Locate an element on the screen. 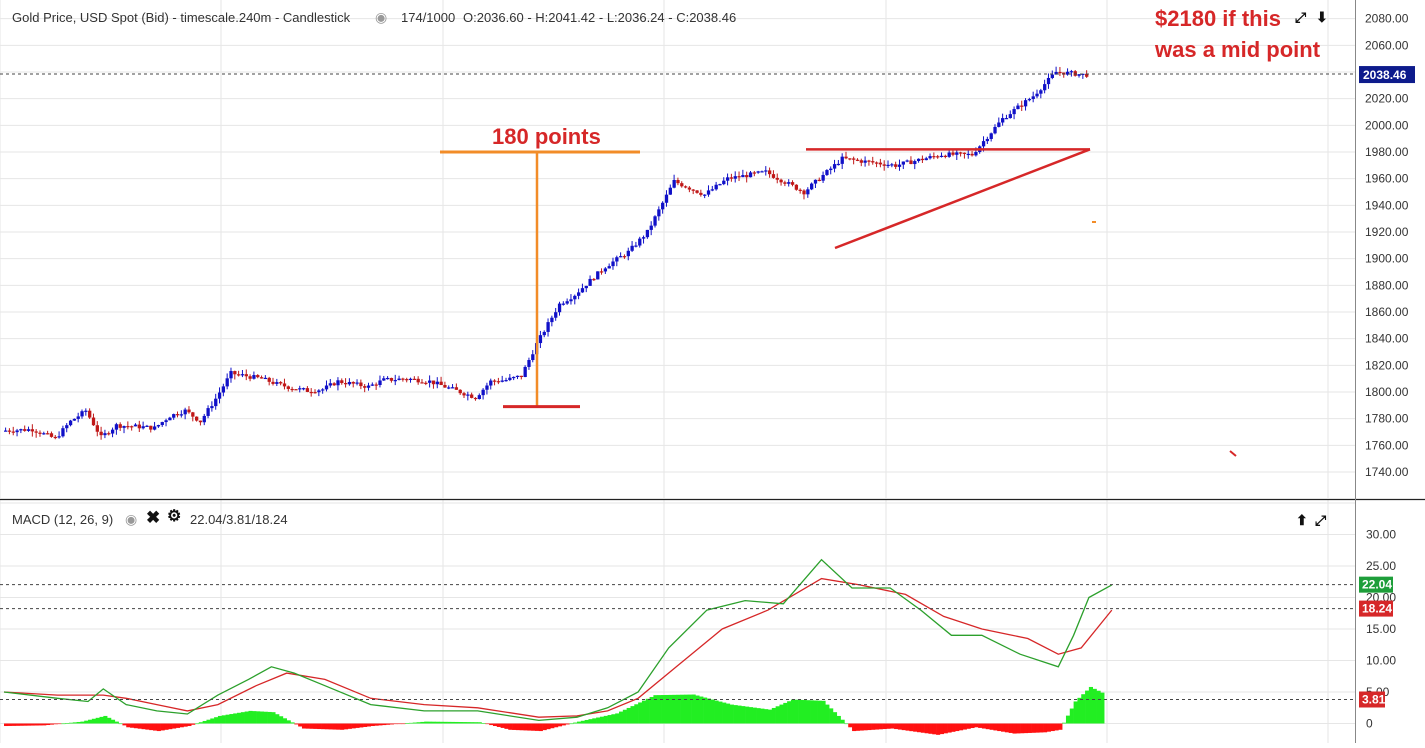 Image resolution: width=1425 pixels, height=748 pixels. bar-count: 174/1000 is located at coordinates (428, 17).